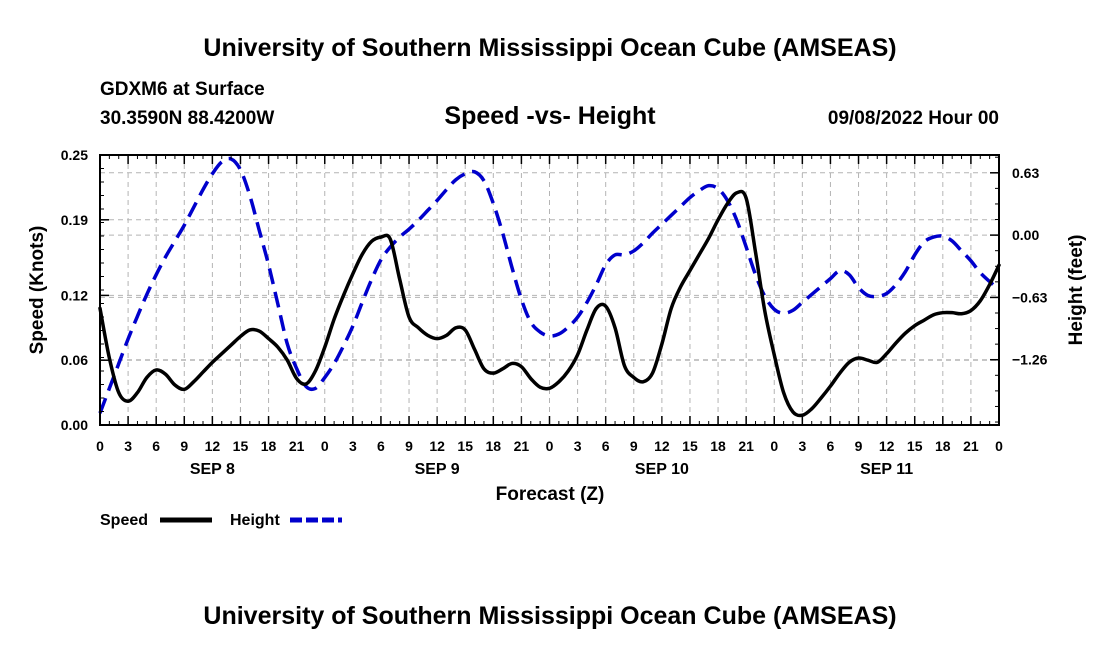 This screenshot has height=650, width=1100. What do you see at coordinates (437, 469) in the screenshot?
I see `day-label: SEP 9` at bounding box center [437, 469].